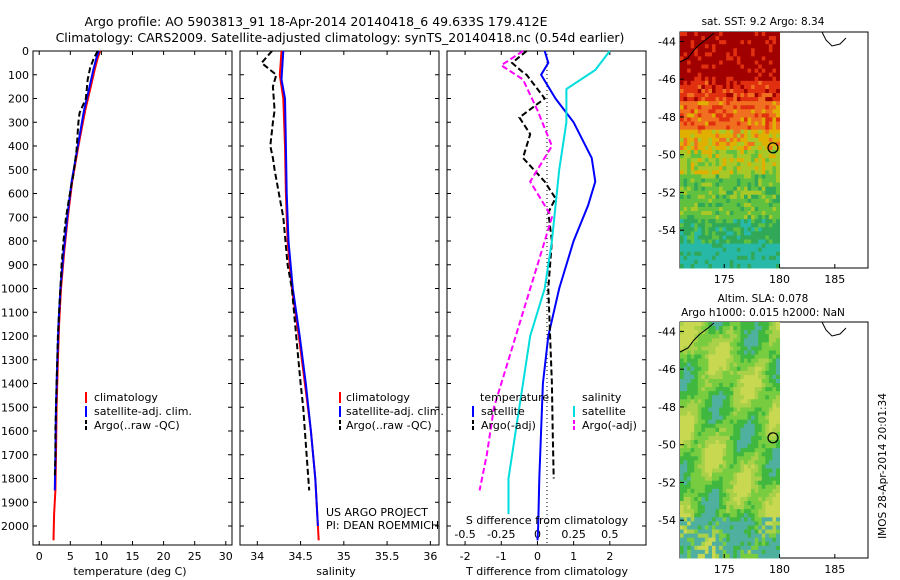 The image size is (900, 580). Describe the element at coordinates (724, 569) in the screenshot. I see `map-x-tick-label: 175` at that location.